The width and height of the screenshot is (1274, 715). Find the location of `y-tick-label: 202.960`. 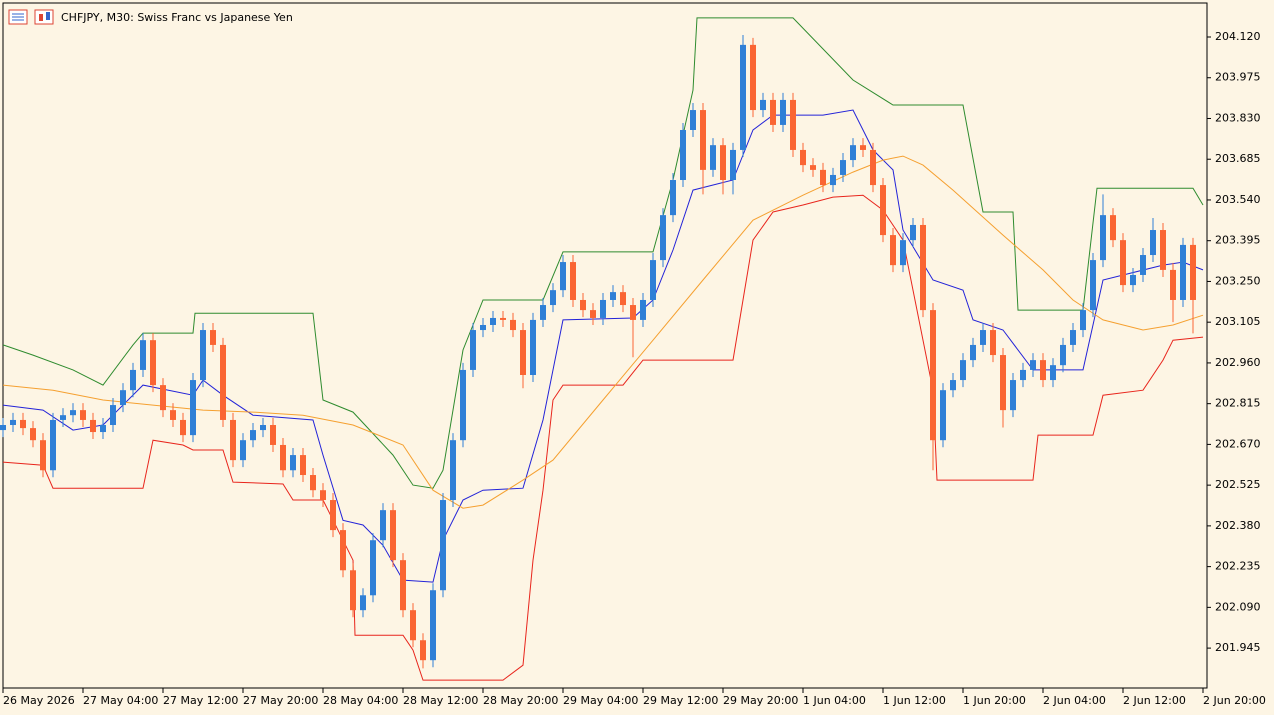

y-tick-label: 202.960 is located at coordinates (1238, 362).